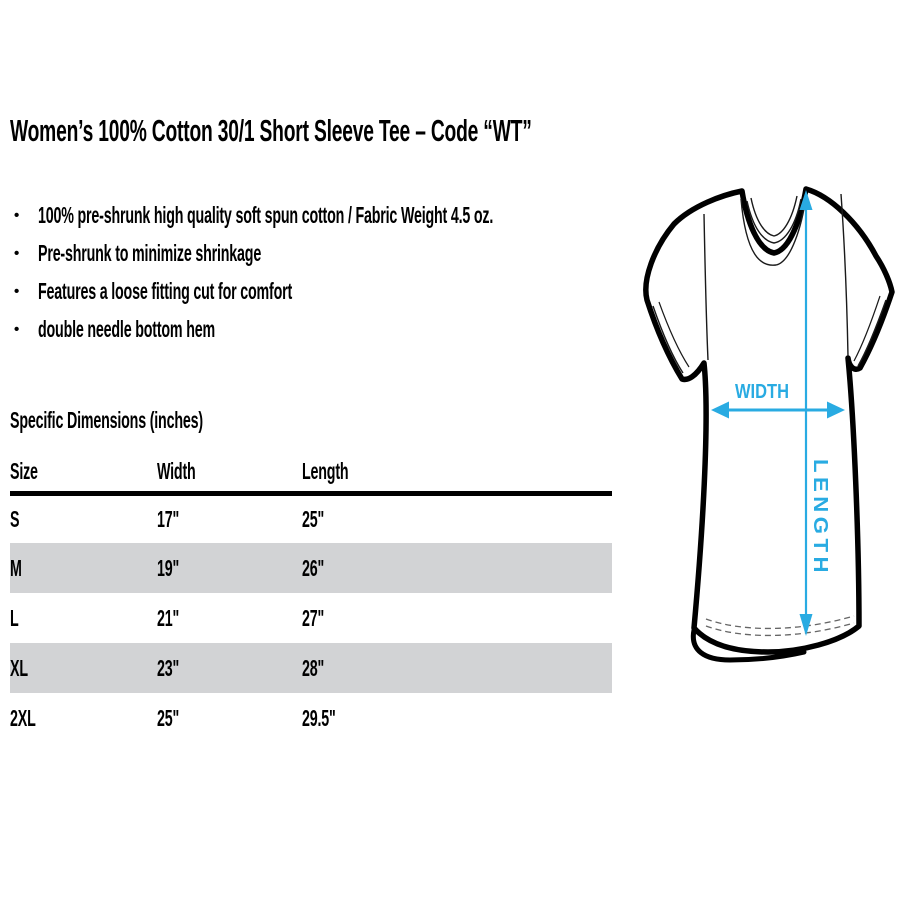  I want to click on table-row: XL 23" 28", so click(311, 668).